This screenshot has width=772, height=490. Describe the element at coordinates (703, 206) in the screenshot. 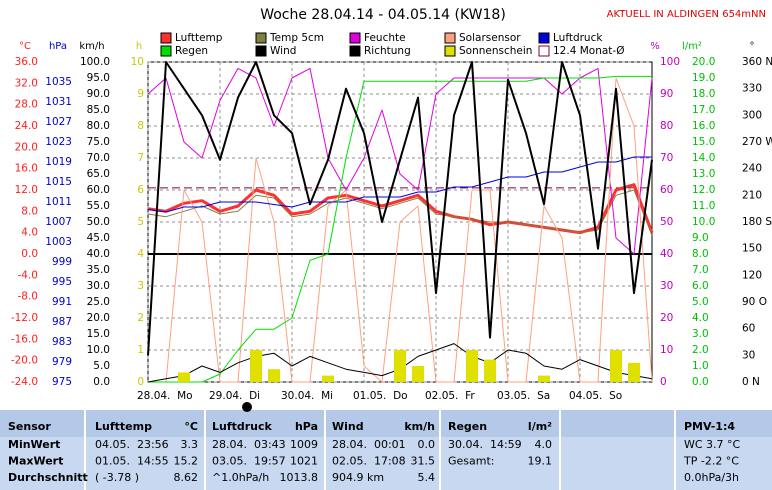

I see `y-tick-label: 11.0` at that location.